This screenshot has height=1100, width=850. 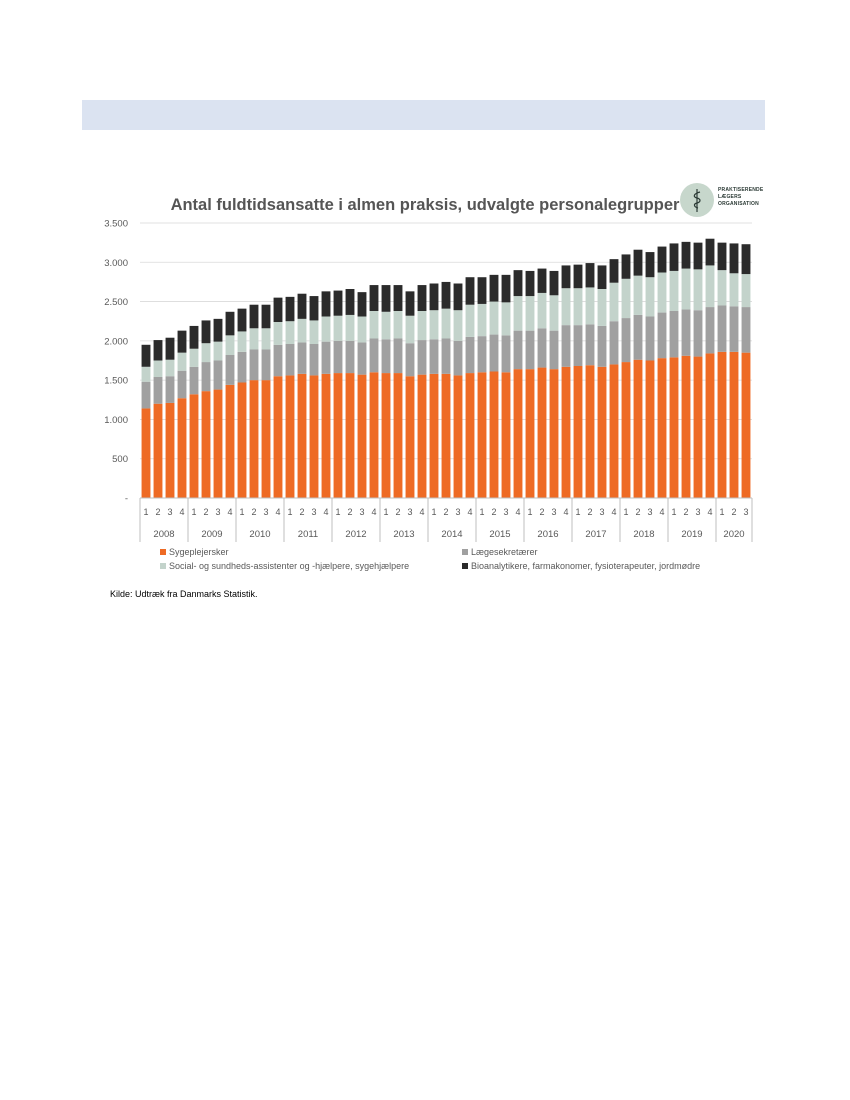 What do you see at coordinates (504, 552) in the screenshot?
I see `legend-label: Lægesekretærer` at bounding box center [504, 552].